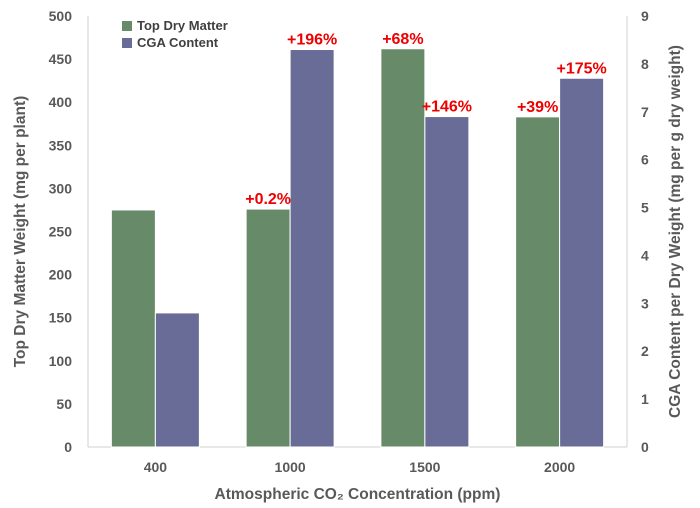 Image resolution: width=700 pixels, height=508 pixels. What do you see at coordinates (447, 107) in the screenshot?
I see `bar-annotation: +146%` at bounding box center [447, 107].